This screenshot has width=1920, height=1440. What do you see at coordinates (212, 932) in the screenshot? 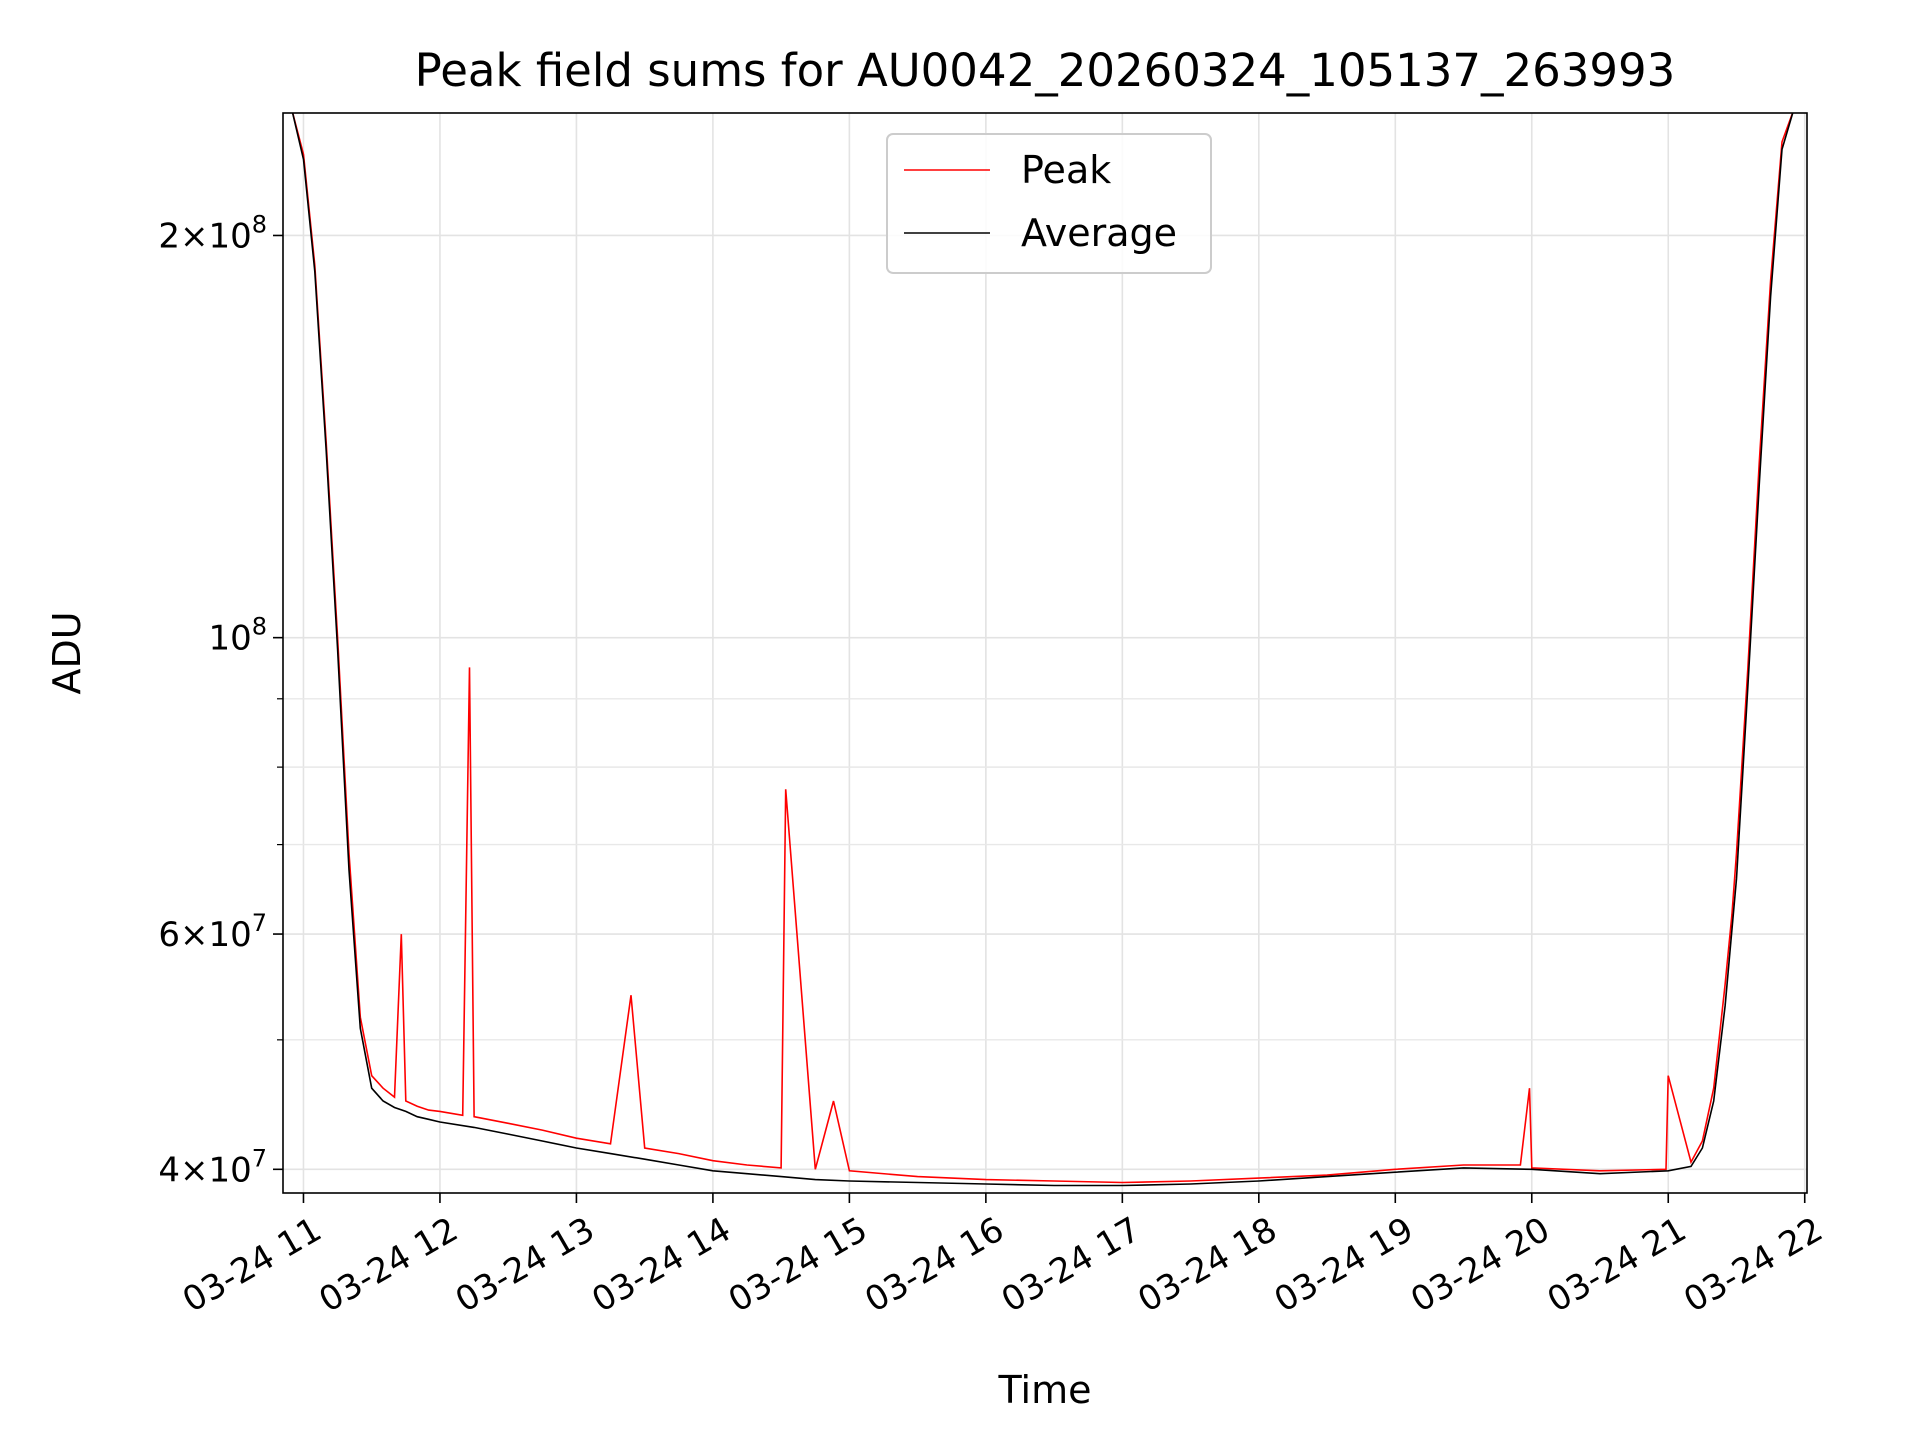
I see `y-tick-label: 6×107` at bounding box center [212, 932].